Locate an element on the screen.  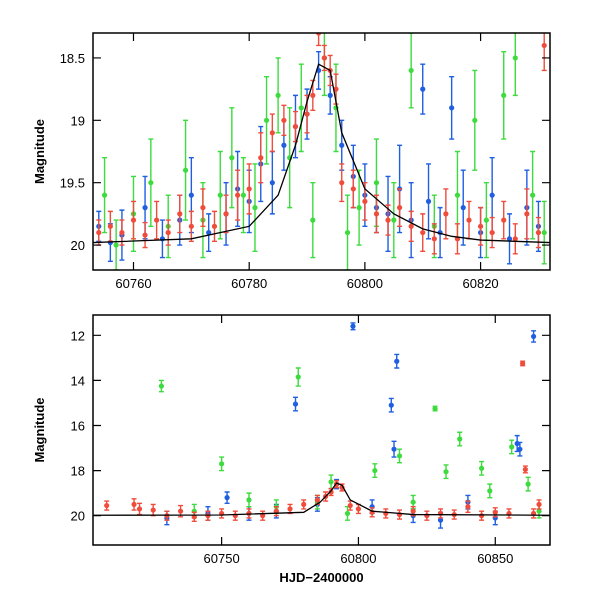
x-tick-label: 60780 is located at coordinates (249, 283).